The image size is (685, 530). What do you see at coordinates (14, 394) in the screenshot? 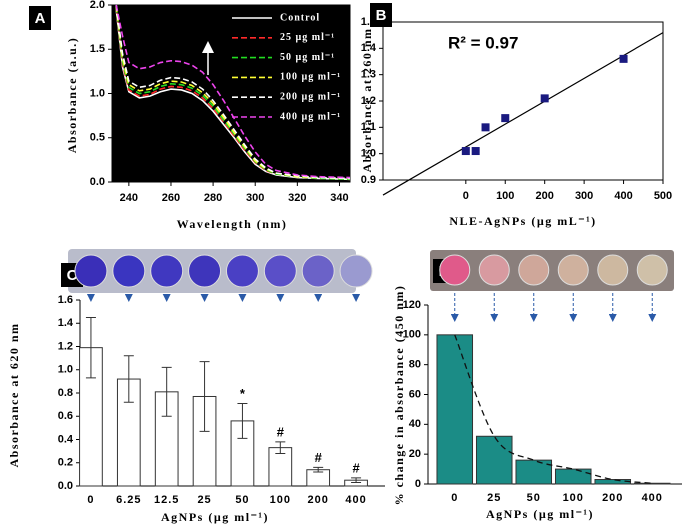
I see `y-axis-title: Absorbance at 620 nm` at bounding box center [14, 394].